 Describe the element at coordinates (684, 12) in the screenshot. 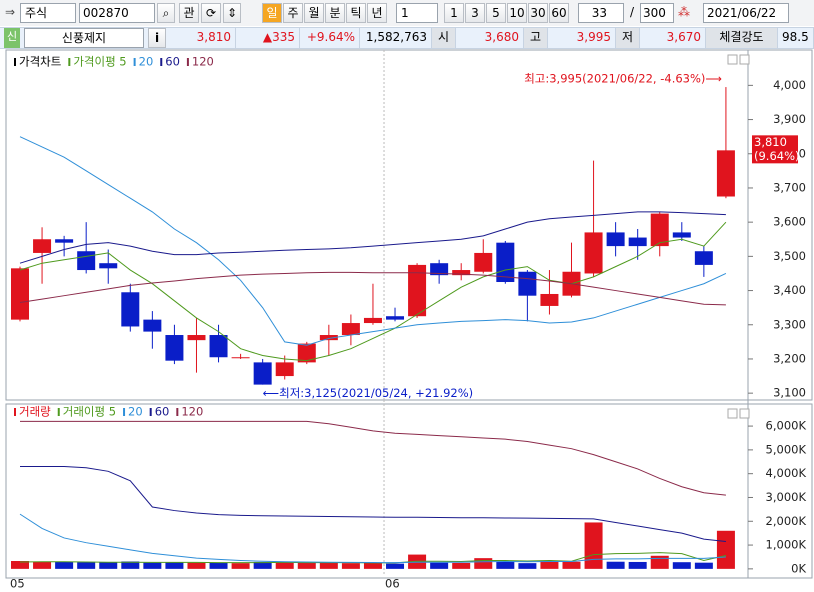

I see `settings-icon: ⁂` at that location.